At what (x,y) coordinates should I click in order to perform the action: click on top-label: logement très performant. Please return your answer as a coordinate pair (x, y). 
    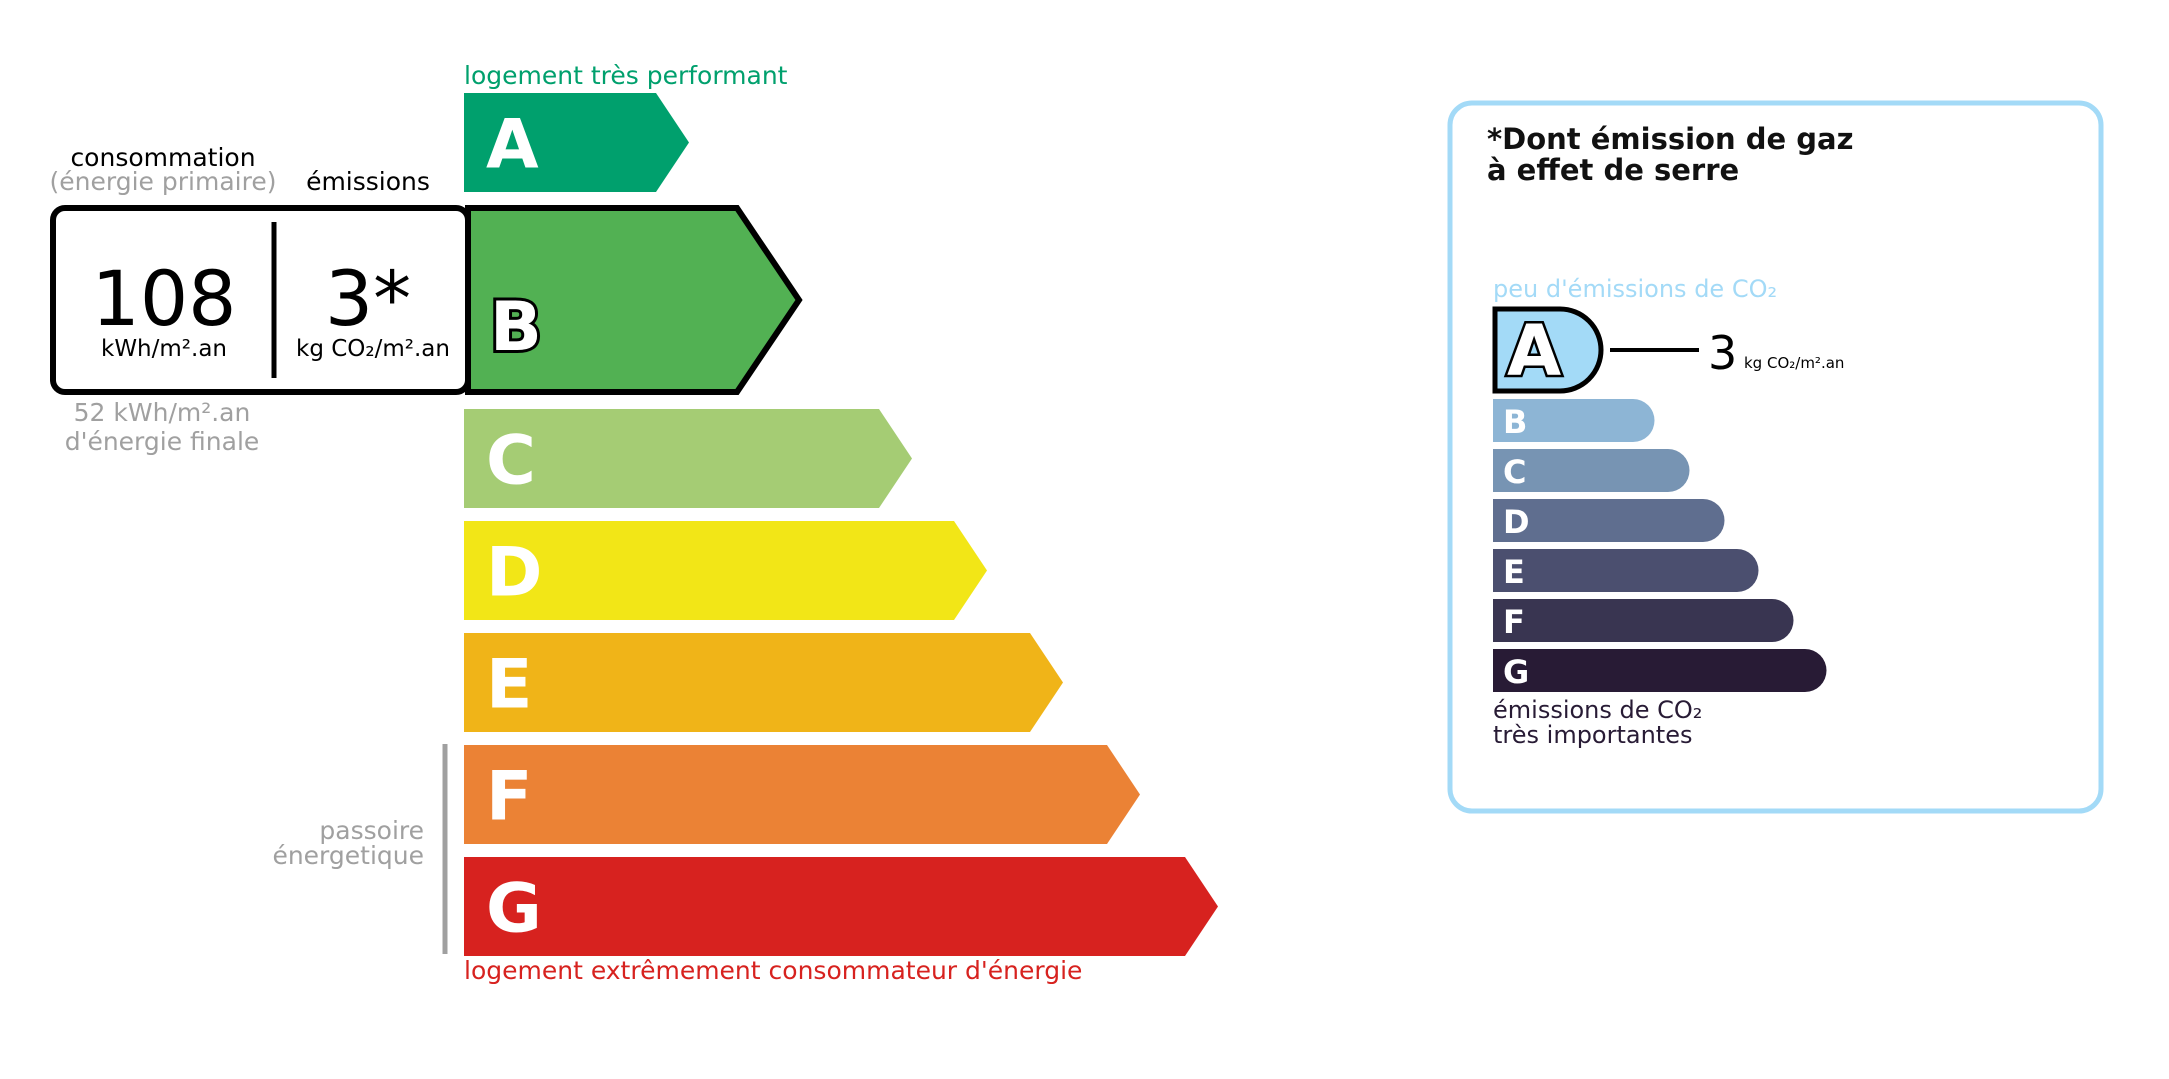
    Looking at the image, I should click on (626, 75).